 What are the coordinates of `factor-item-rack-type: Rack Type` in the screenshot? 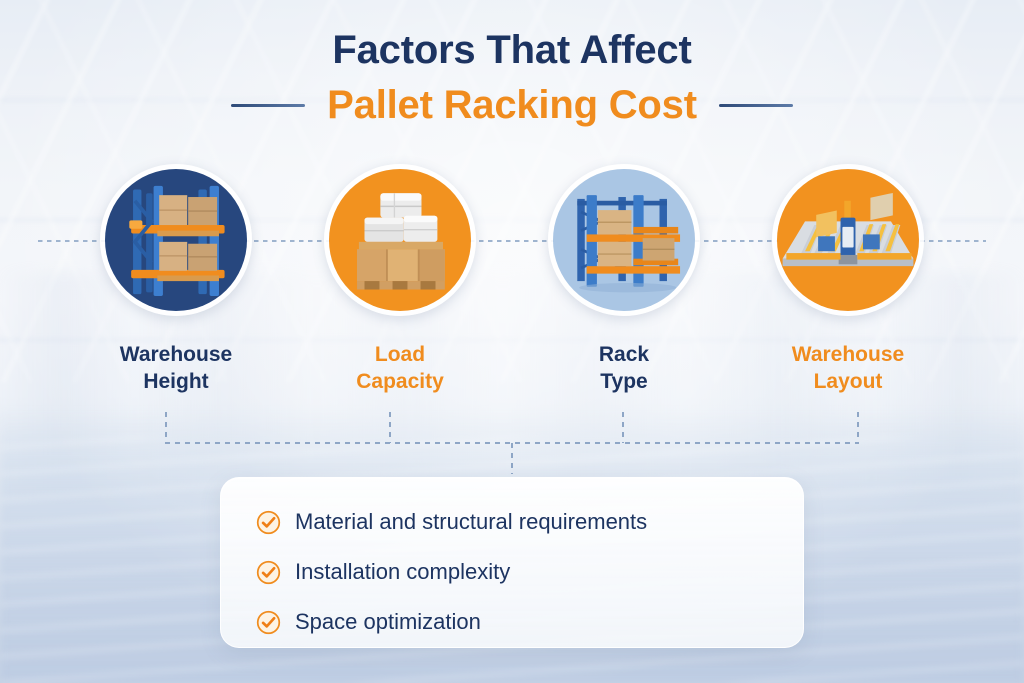 It's located at (624, 280).